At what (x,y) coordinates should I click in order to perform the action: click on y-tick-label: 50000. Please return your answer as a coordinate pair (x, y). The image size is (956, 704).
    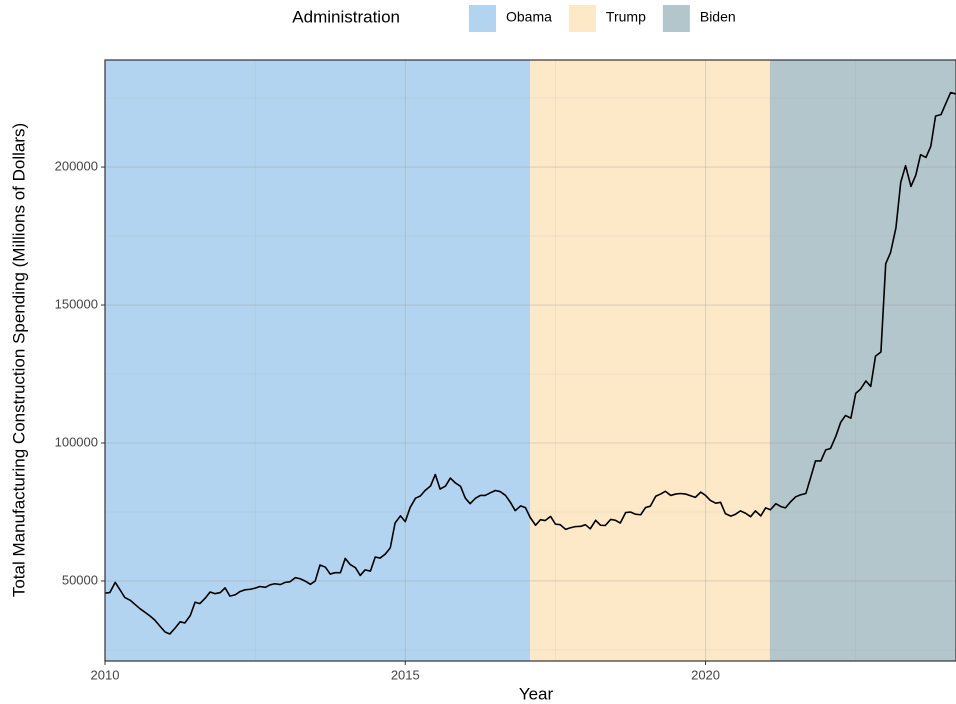
    Looking at the image, I should click on (80, 579).